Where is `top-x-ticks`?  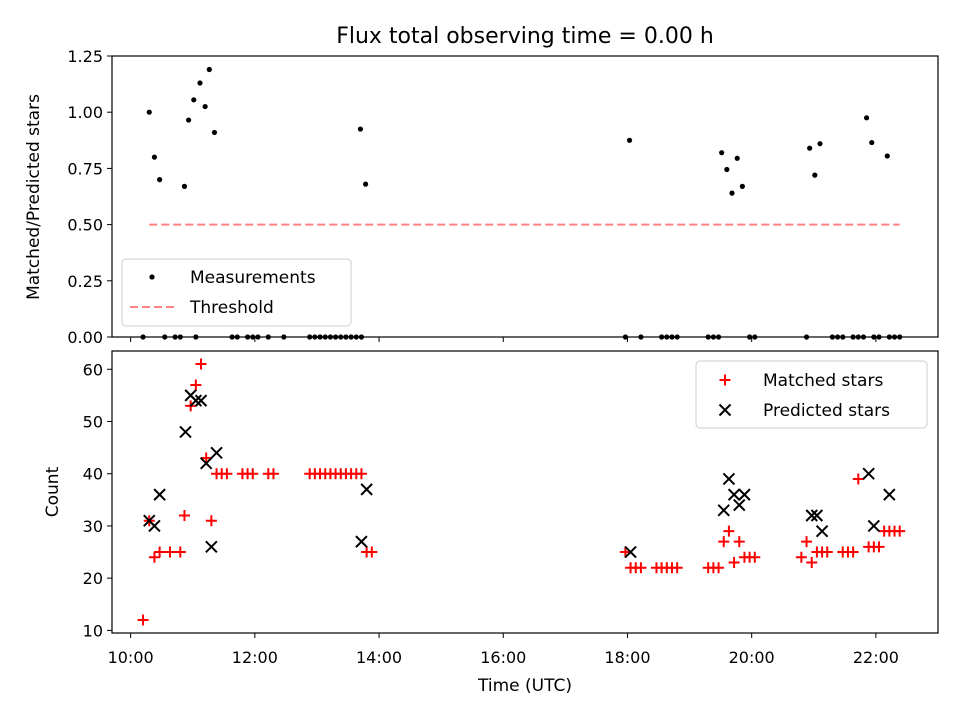
top-x-ticks is located at coordinates (503, 339).